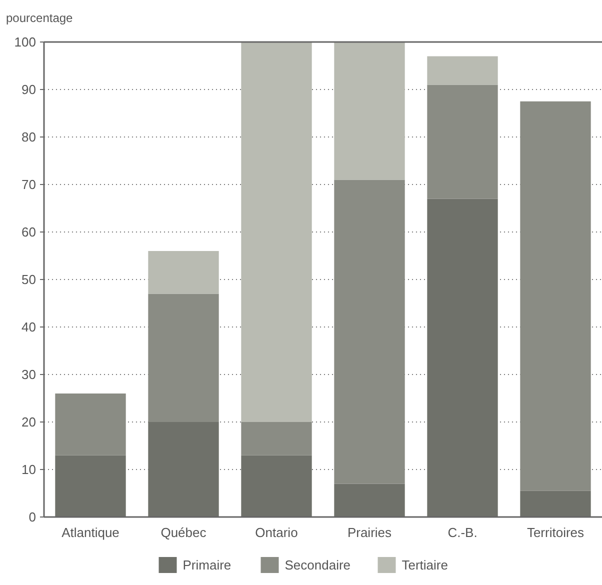  Describe the element at coordinates (91, 532) in the screenshot. I see `x-tick-label: Atlantique` at that location.